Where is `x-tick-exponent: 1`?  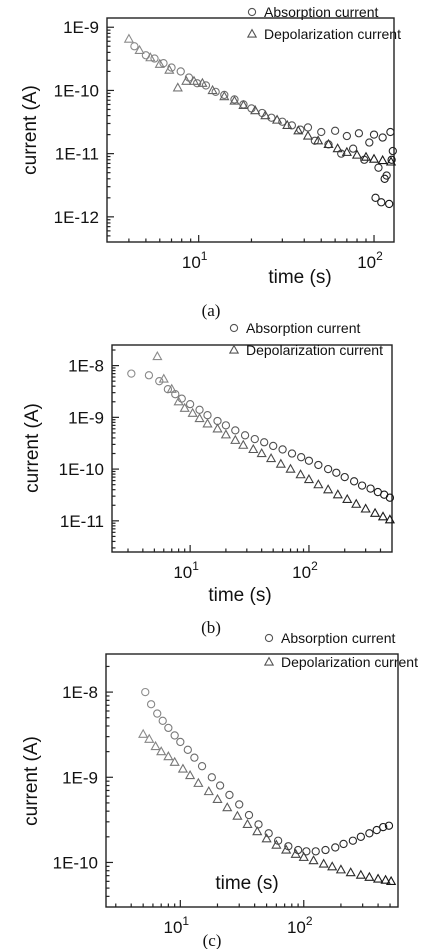 x-tick-exponent: 1 is located at coordinates (204, 256).